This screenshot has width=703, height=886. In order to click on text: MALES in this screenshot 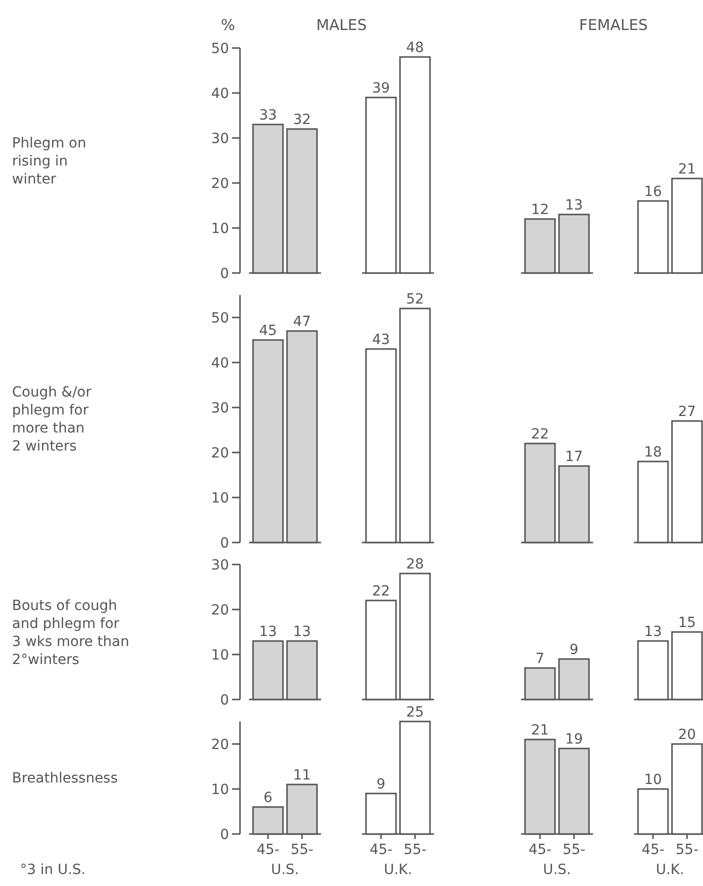, I will do `click(341, 25)`.